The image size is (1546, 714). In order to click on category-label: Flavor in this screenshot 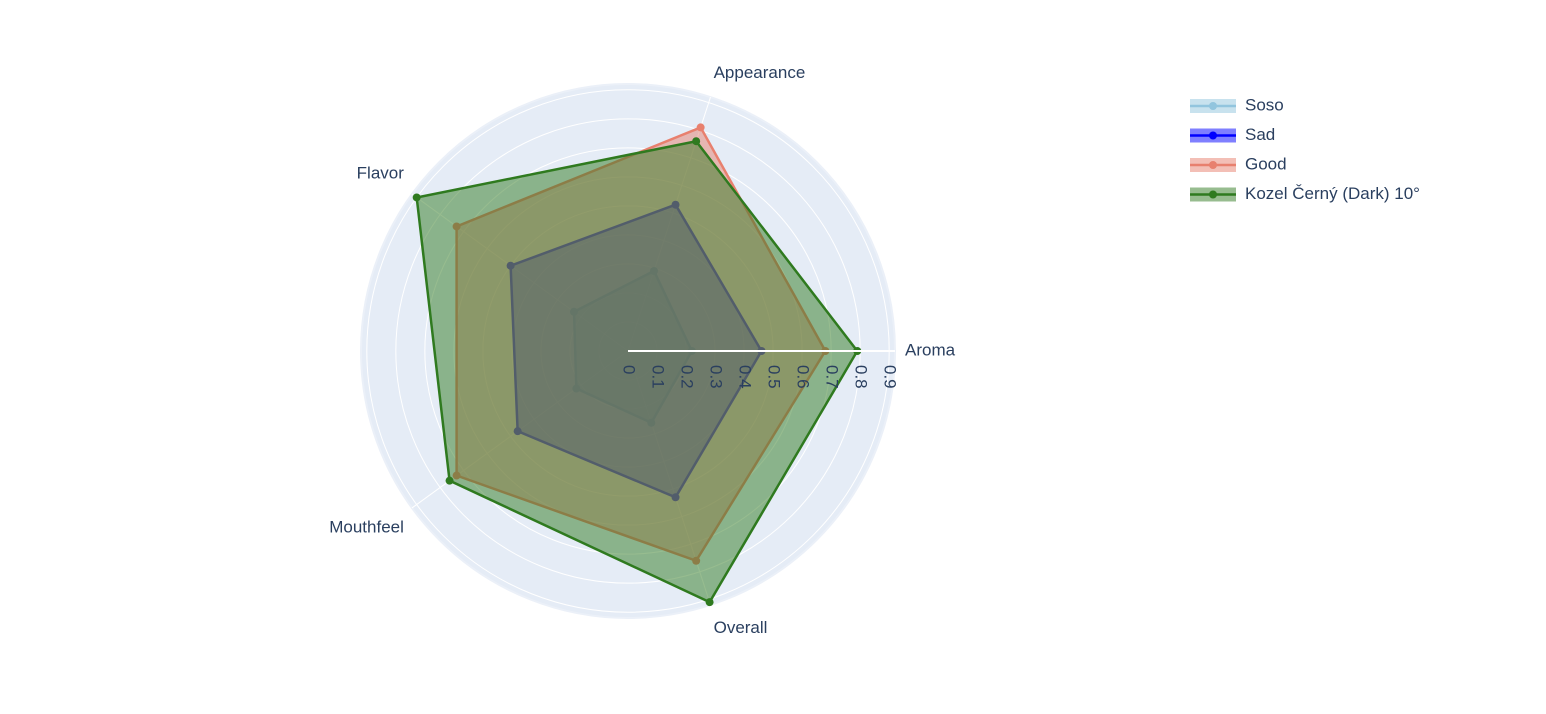, I will do `click(381, 173)`.